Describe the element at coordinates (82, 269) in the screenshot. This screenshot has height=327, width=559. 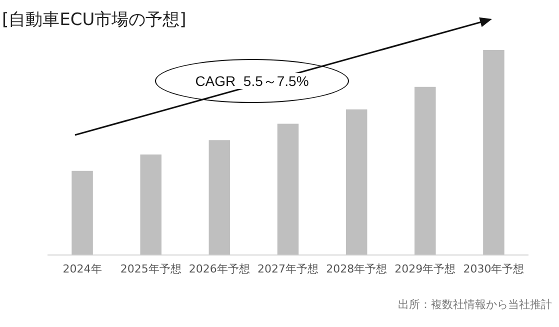
I see `x-tick-label: 2024年` at that location.